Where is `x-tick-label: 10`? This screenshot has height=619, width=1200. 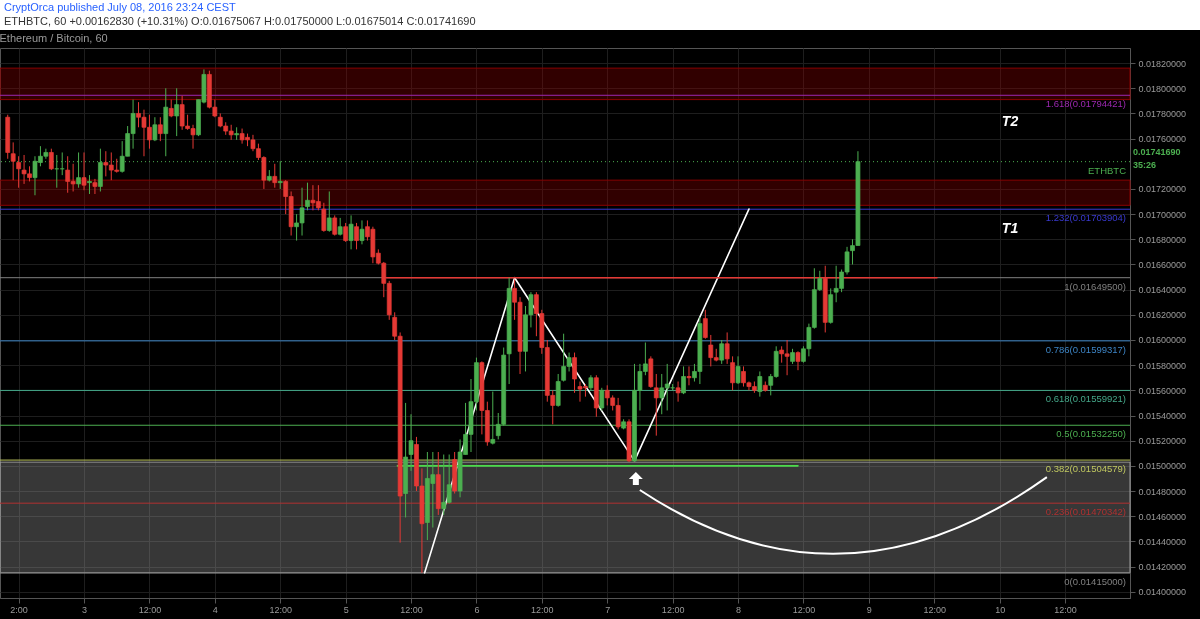 x-tick-label: 10 is located at coordinates (1000, 609).